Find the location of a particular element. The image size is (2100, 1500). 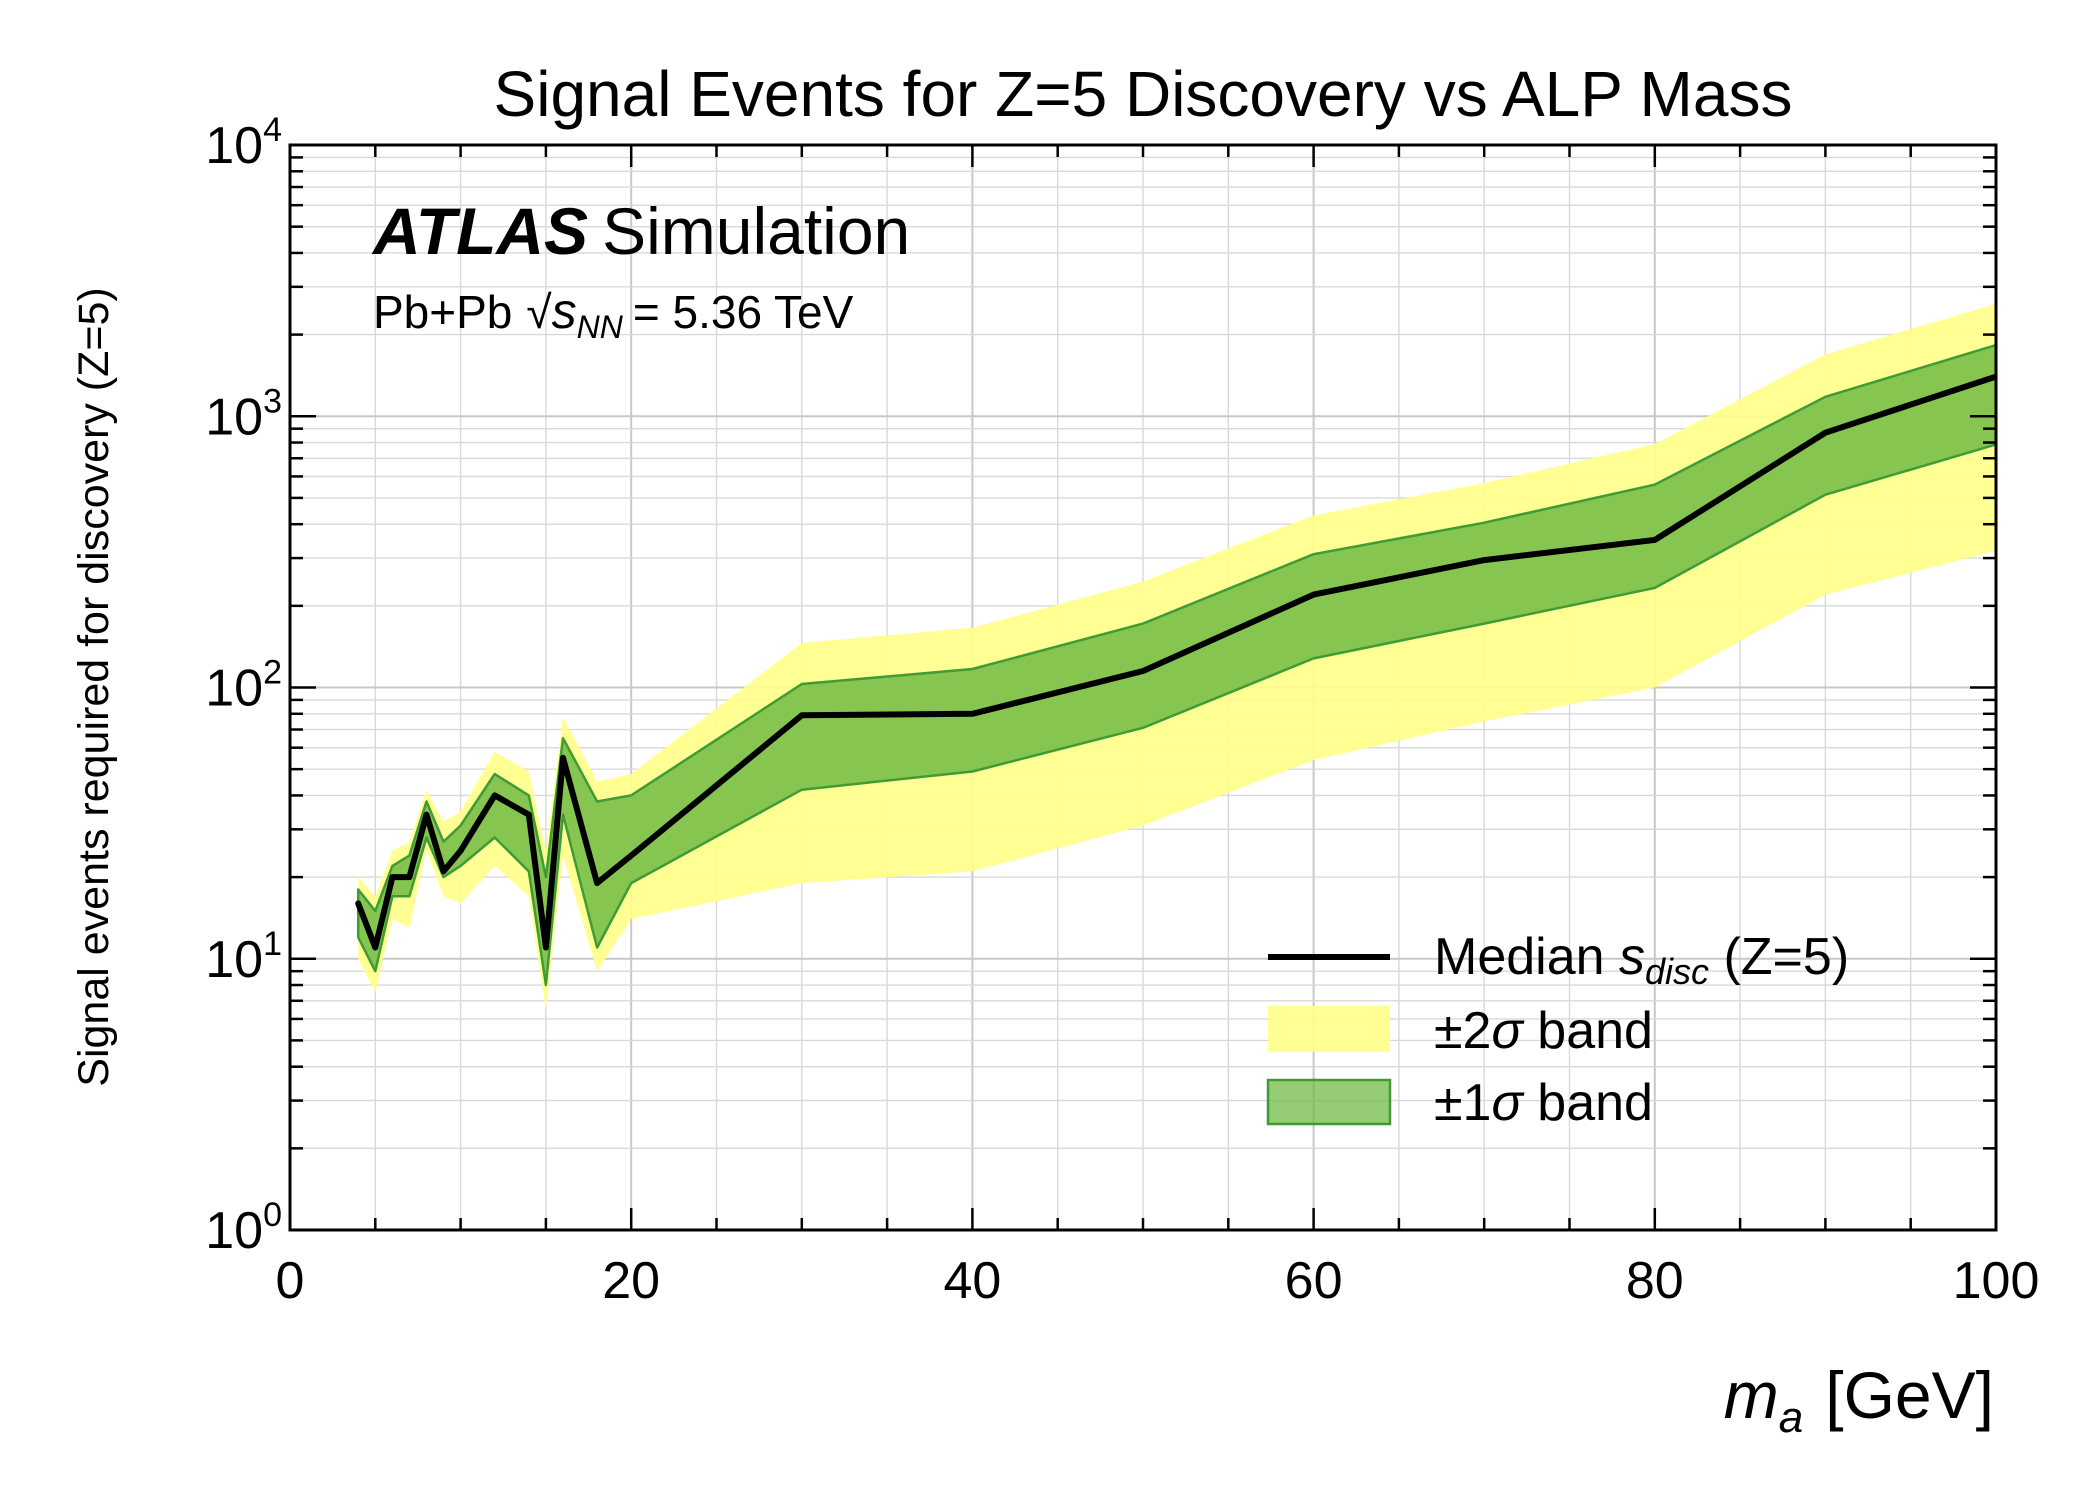

x-tick-label: 60 is located at coordinates (1314, 1281).